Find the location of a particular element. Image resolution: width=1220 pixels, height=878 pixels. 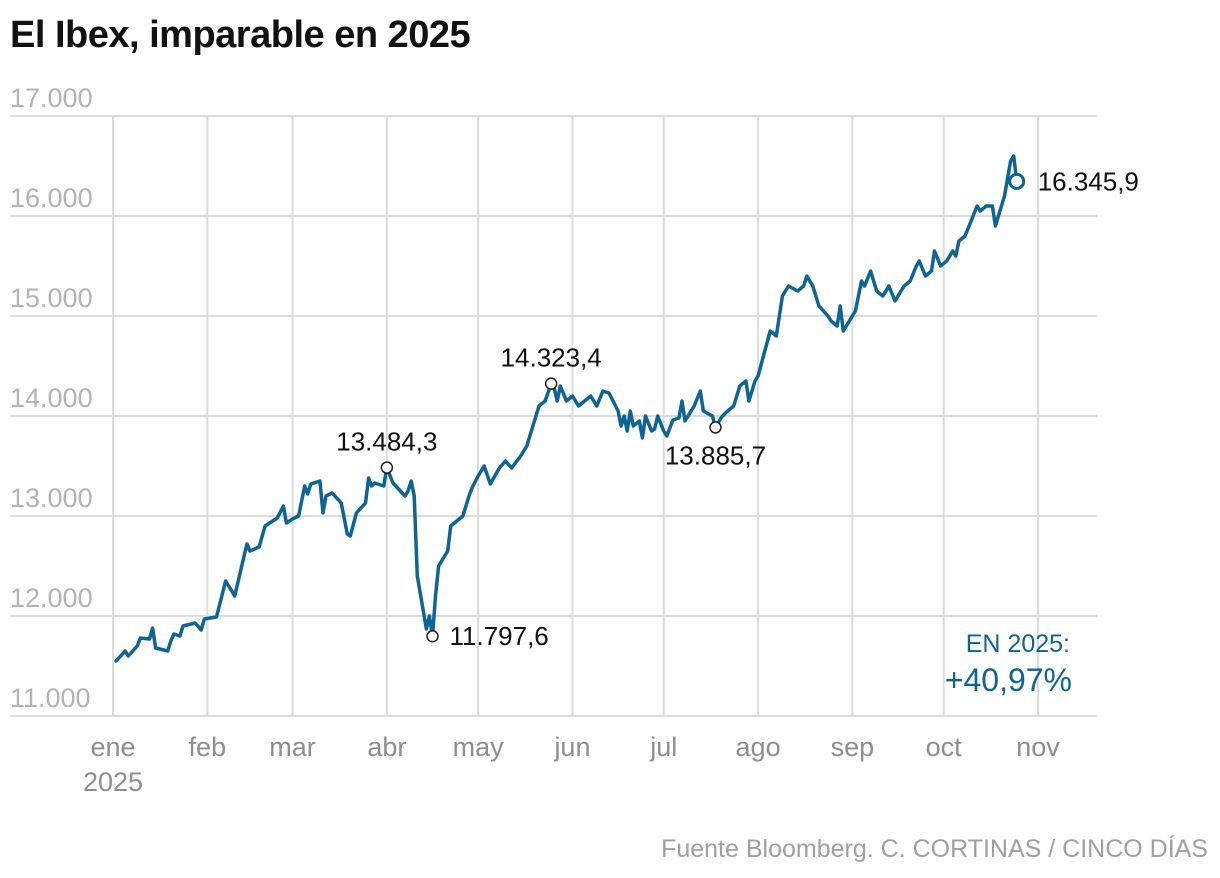

x-tick-label-jul: jul is located at coordinates (663, 747).